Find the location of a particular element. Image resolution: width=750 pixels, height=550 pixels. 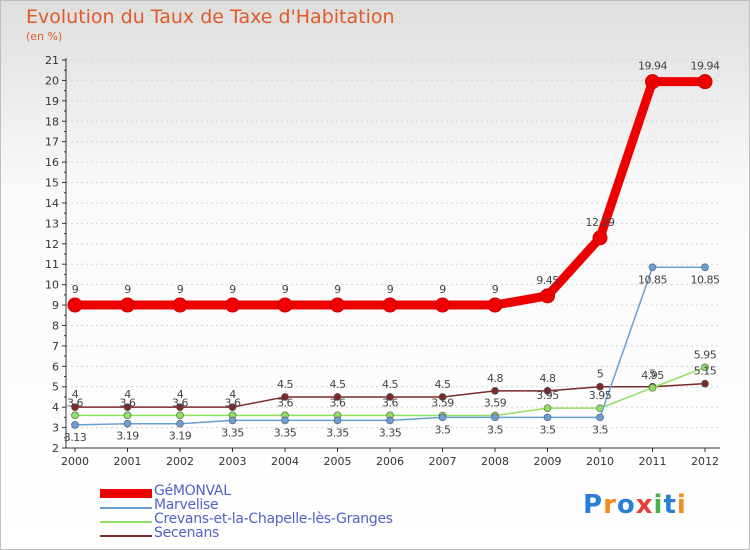

y-tick-label: 9 is located at coordinates (55, 305).